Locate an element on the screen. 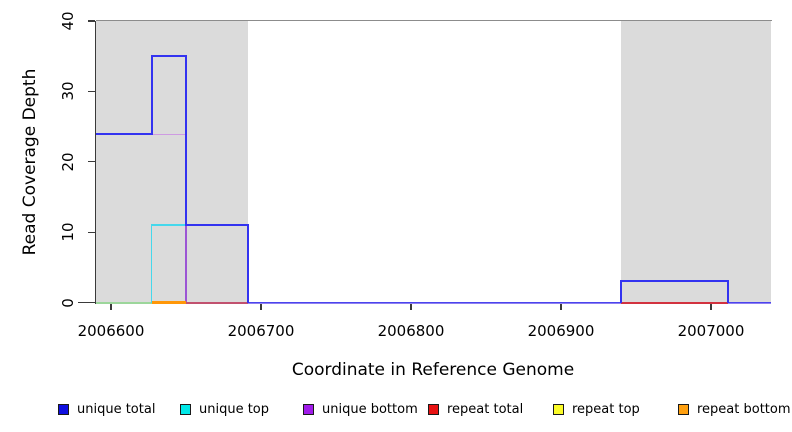  x-axis-title: Coordinate in Reference Genome is located at coordinates (433, 370).